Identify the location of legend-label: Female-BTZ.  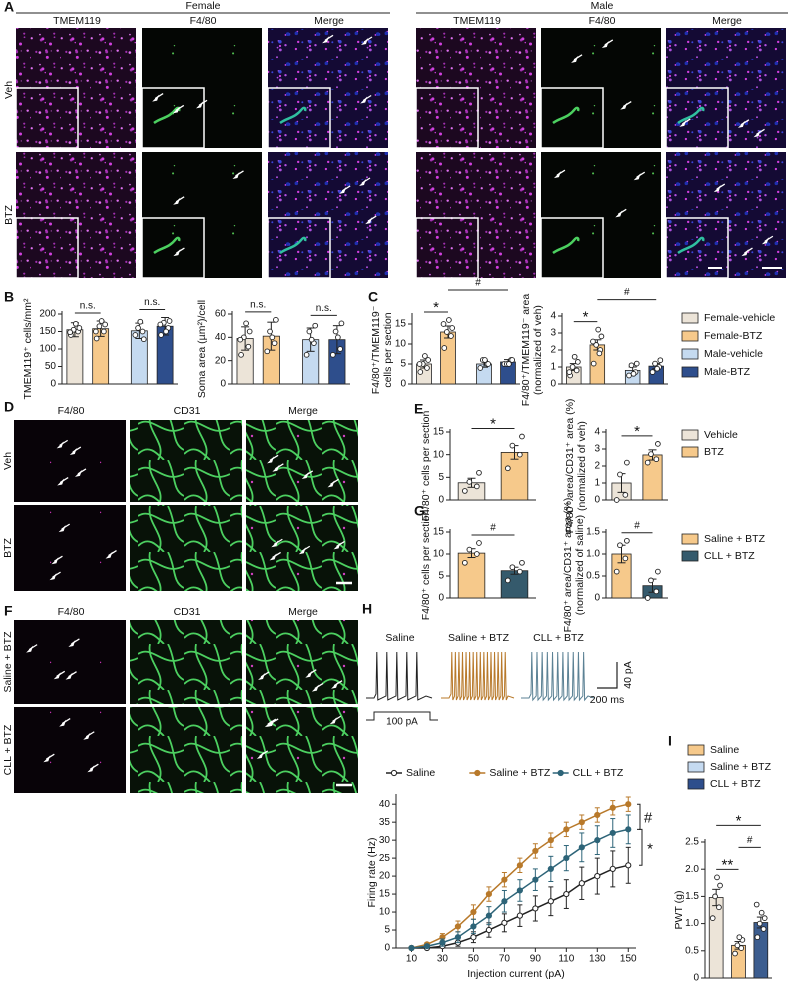
(733, 336).